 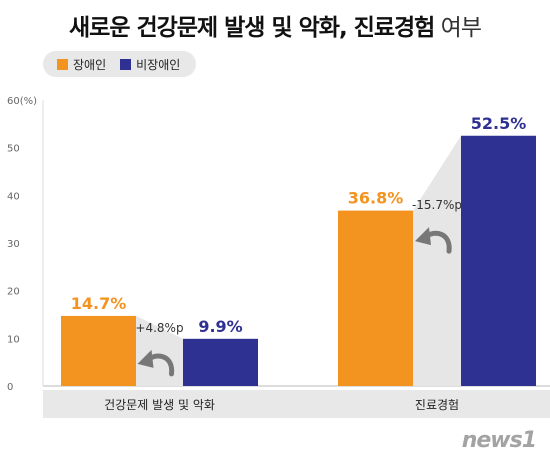 What do you see at coordinates (10, 387) in the screenshot?
I see `y-tick-label: 0` at bounding box center [10, 387].